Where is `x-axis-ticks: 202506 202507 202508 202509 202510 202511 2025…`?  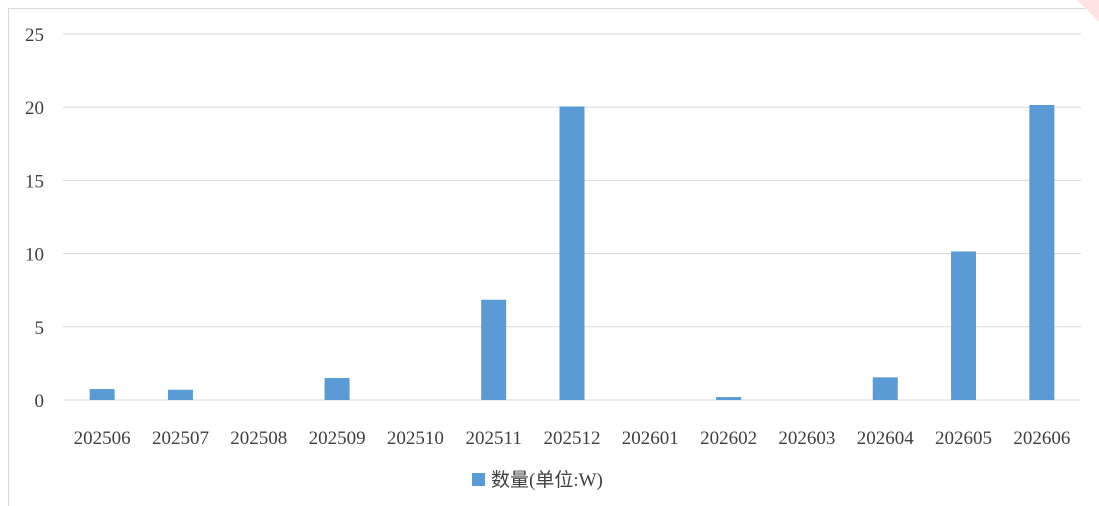
x-axis-ticks: 202506 202507 202508 202509 202510 202511 2025… is located at coordinates (572, 438).